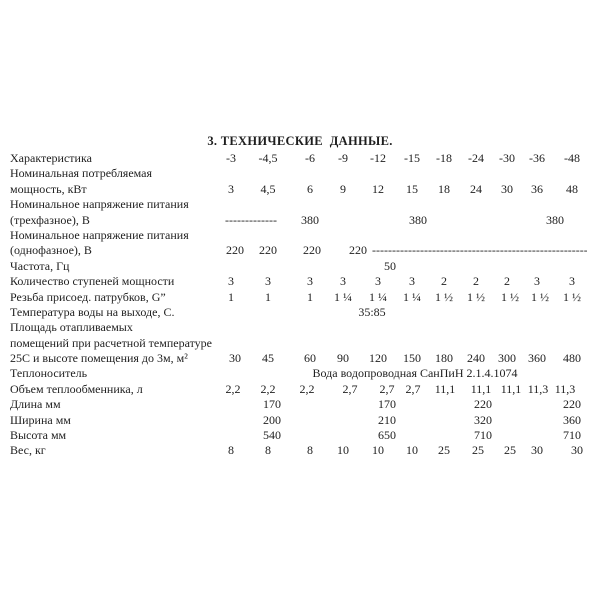 Image resolution: width=600 pixels, height=600 pixels. Describe the element at coordinates (300, 235) in the screenshot. I see `table-row-voltage1-label: Номинальное напряжение питания` at that location.